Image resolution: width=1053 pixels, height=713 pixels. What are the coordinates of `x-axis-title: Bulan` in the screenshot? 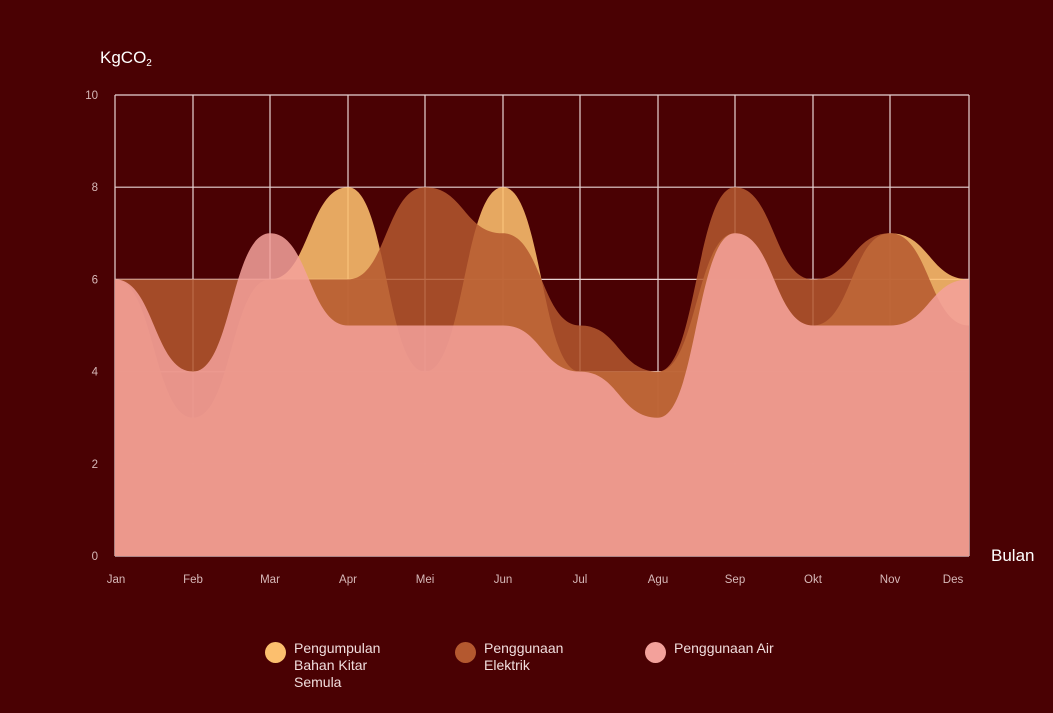 It's located at (1013, 555).